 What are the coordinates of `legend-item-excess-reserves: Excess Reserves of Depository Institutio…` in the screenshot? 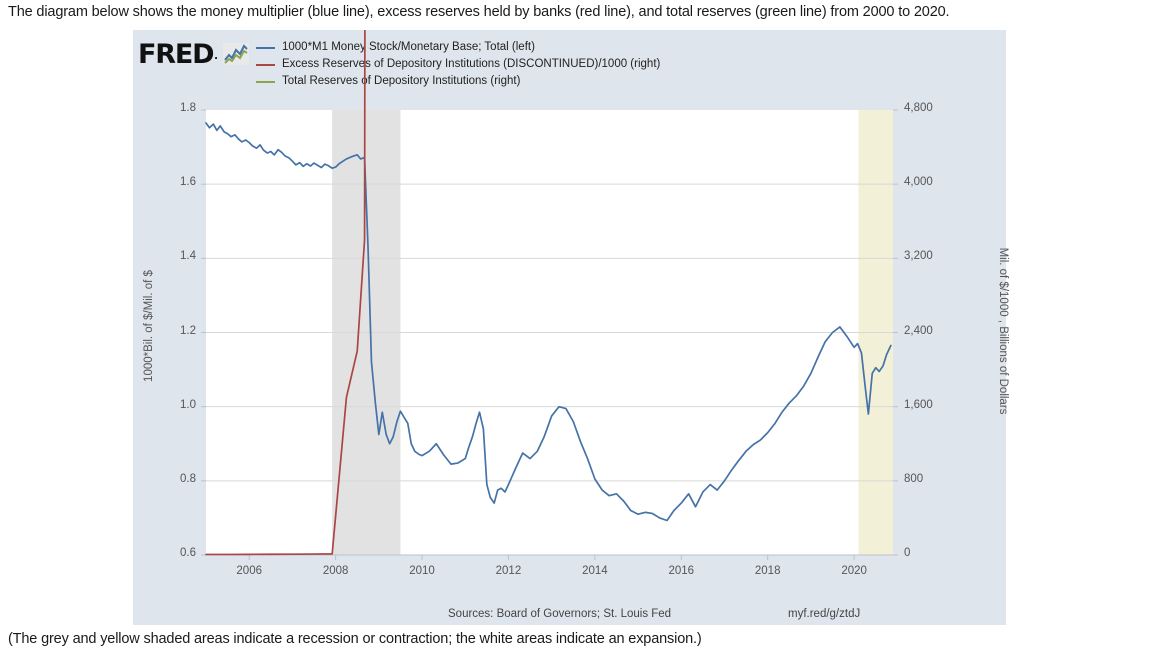 It's located at (458, 64).